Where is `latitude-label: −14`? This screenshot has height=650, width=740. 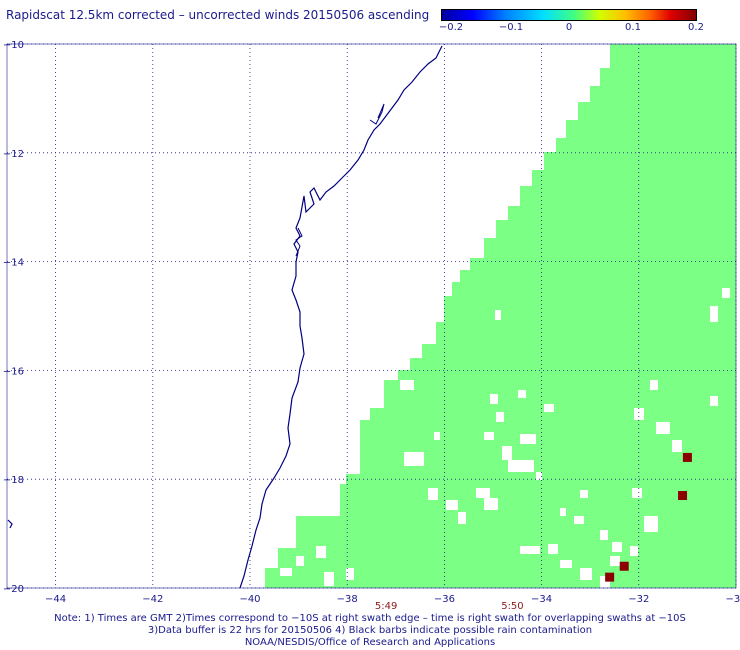
latitude-label: −14 is located at coordinates (13, 263).